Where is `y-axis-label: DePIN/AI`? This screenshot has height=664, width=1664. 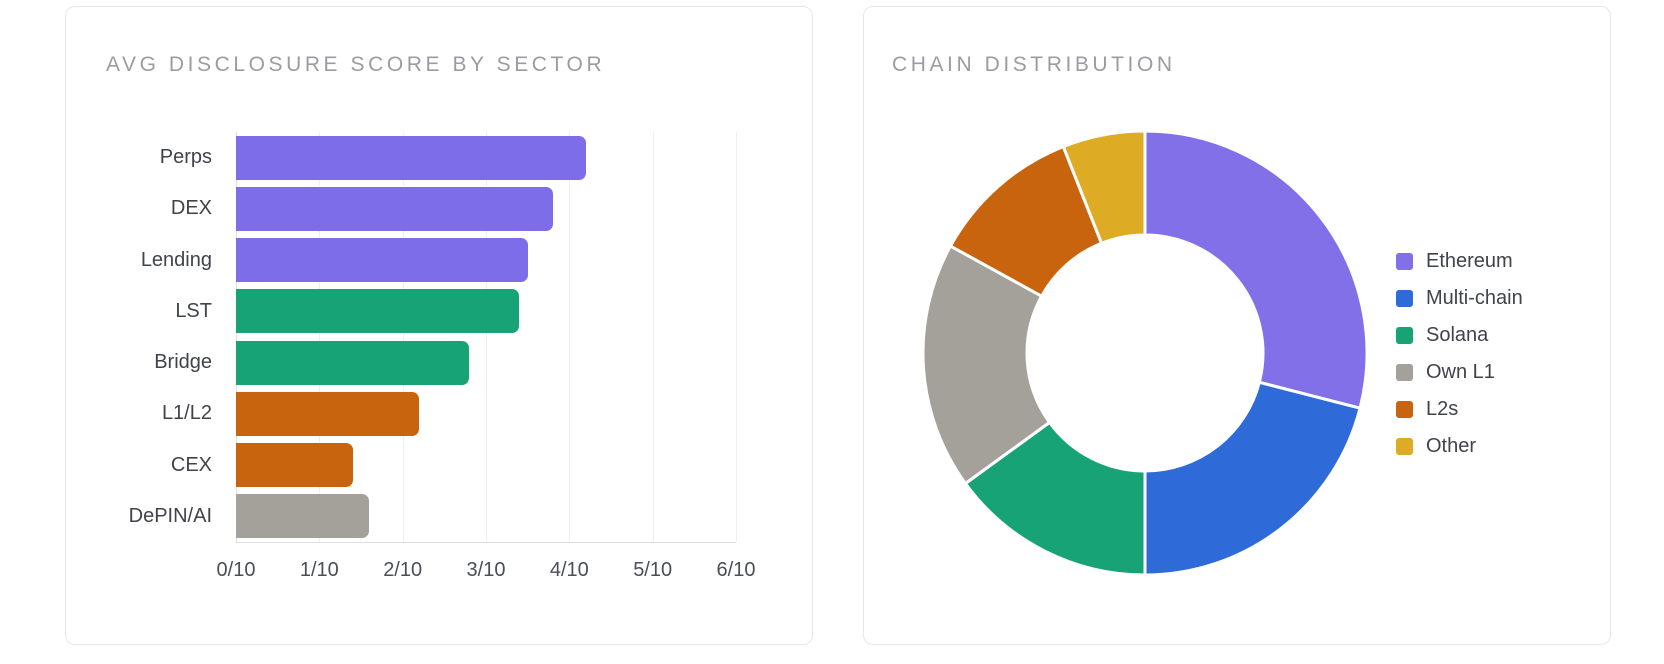 y-axis-label: DePIN/AI is located at coordinates (170, 515).